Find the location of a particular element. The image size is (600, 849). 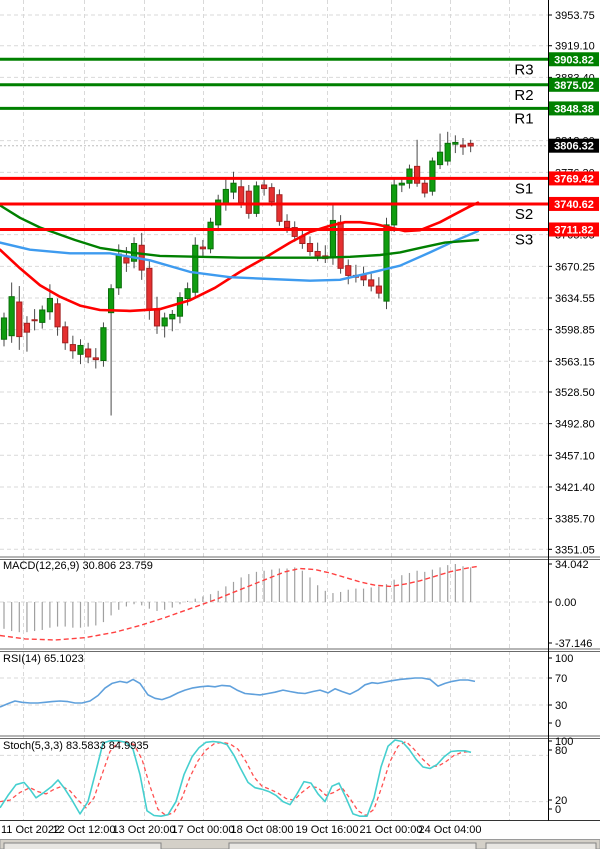

rsi-line is located at coordinates (238, 692).